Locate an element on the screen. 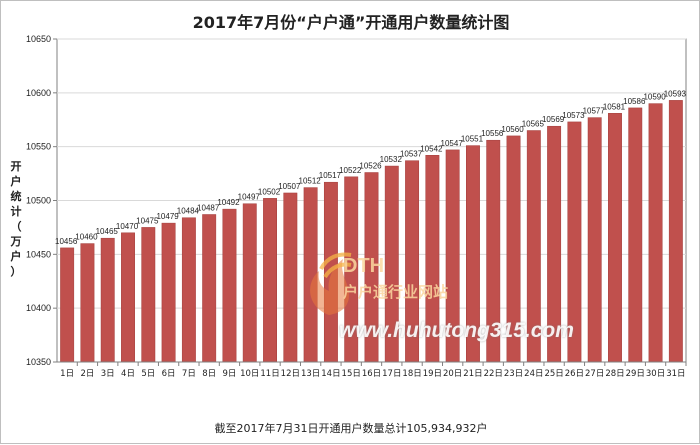 The width and height of the screenshot is (700, 445). watermark-site-name: 户户通行业网站 is located at coordinates (396, 292).